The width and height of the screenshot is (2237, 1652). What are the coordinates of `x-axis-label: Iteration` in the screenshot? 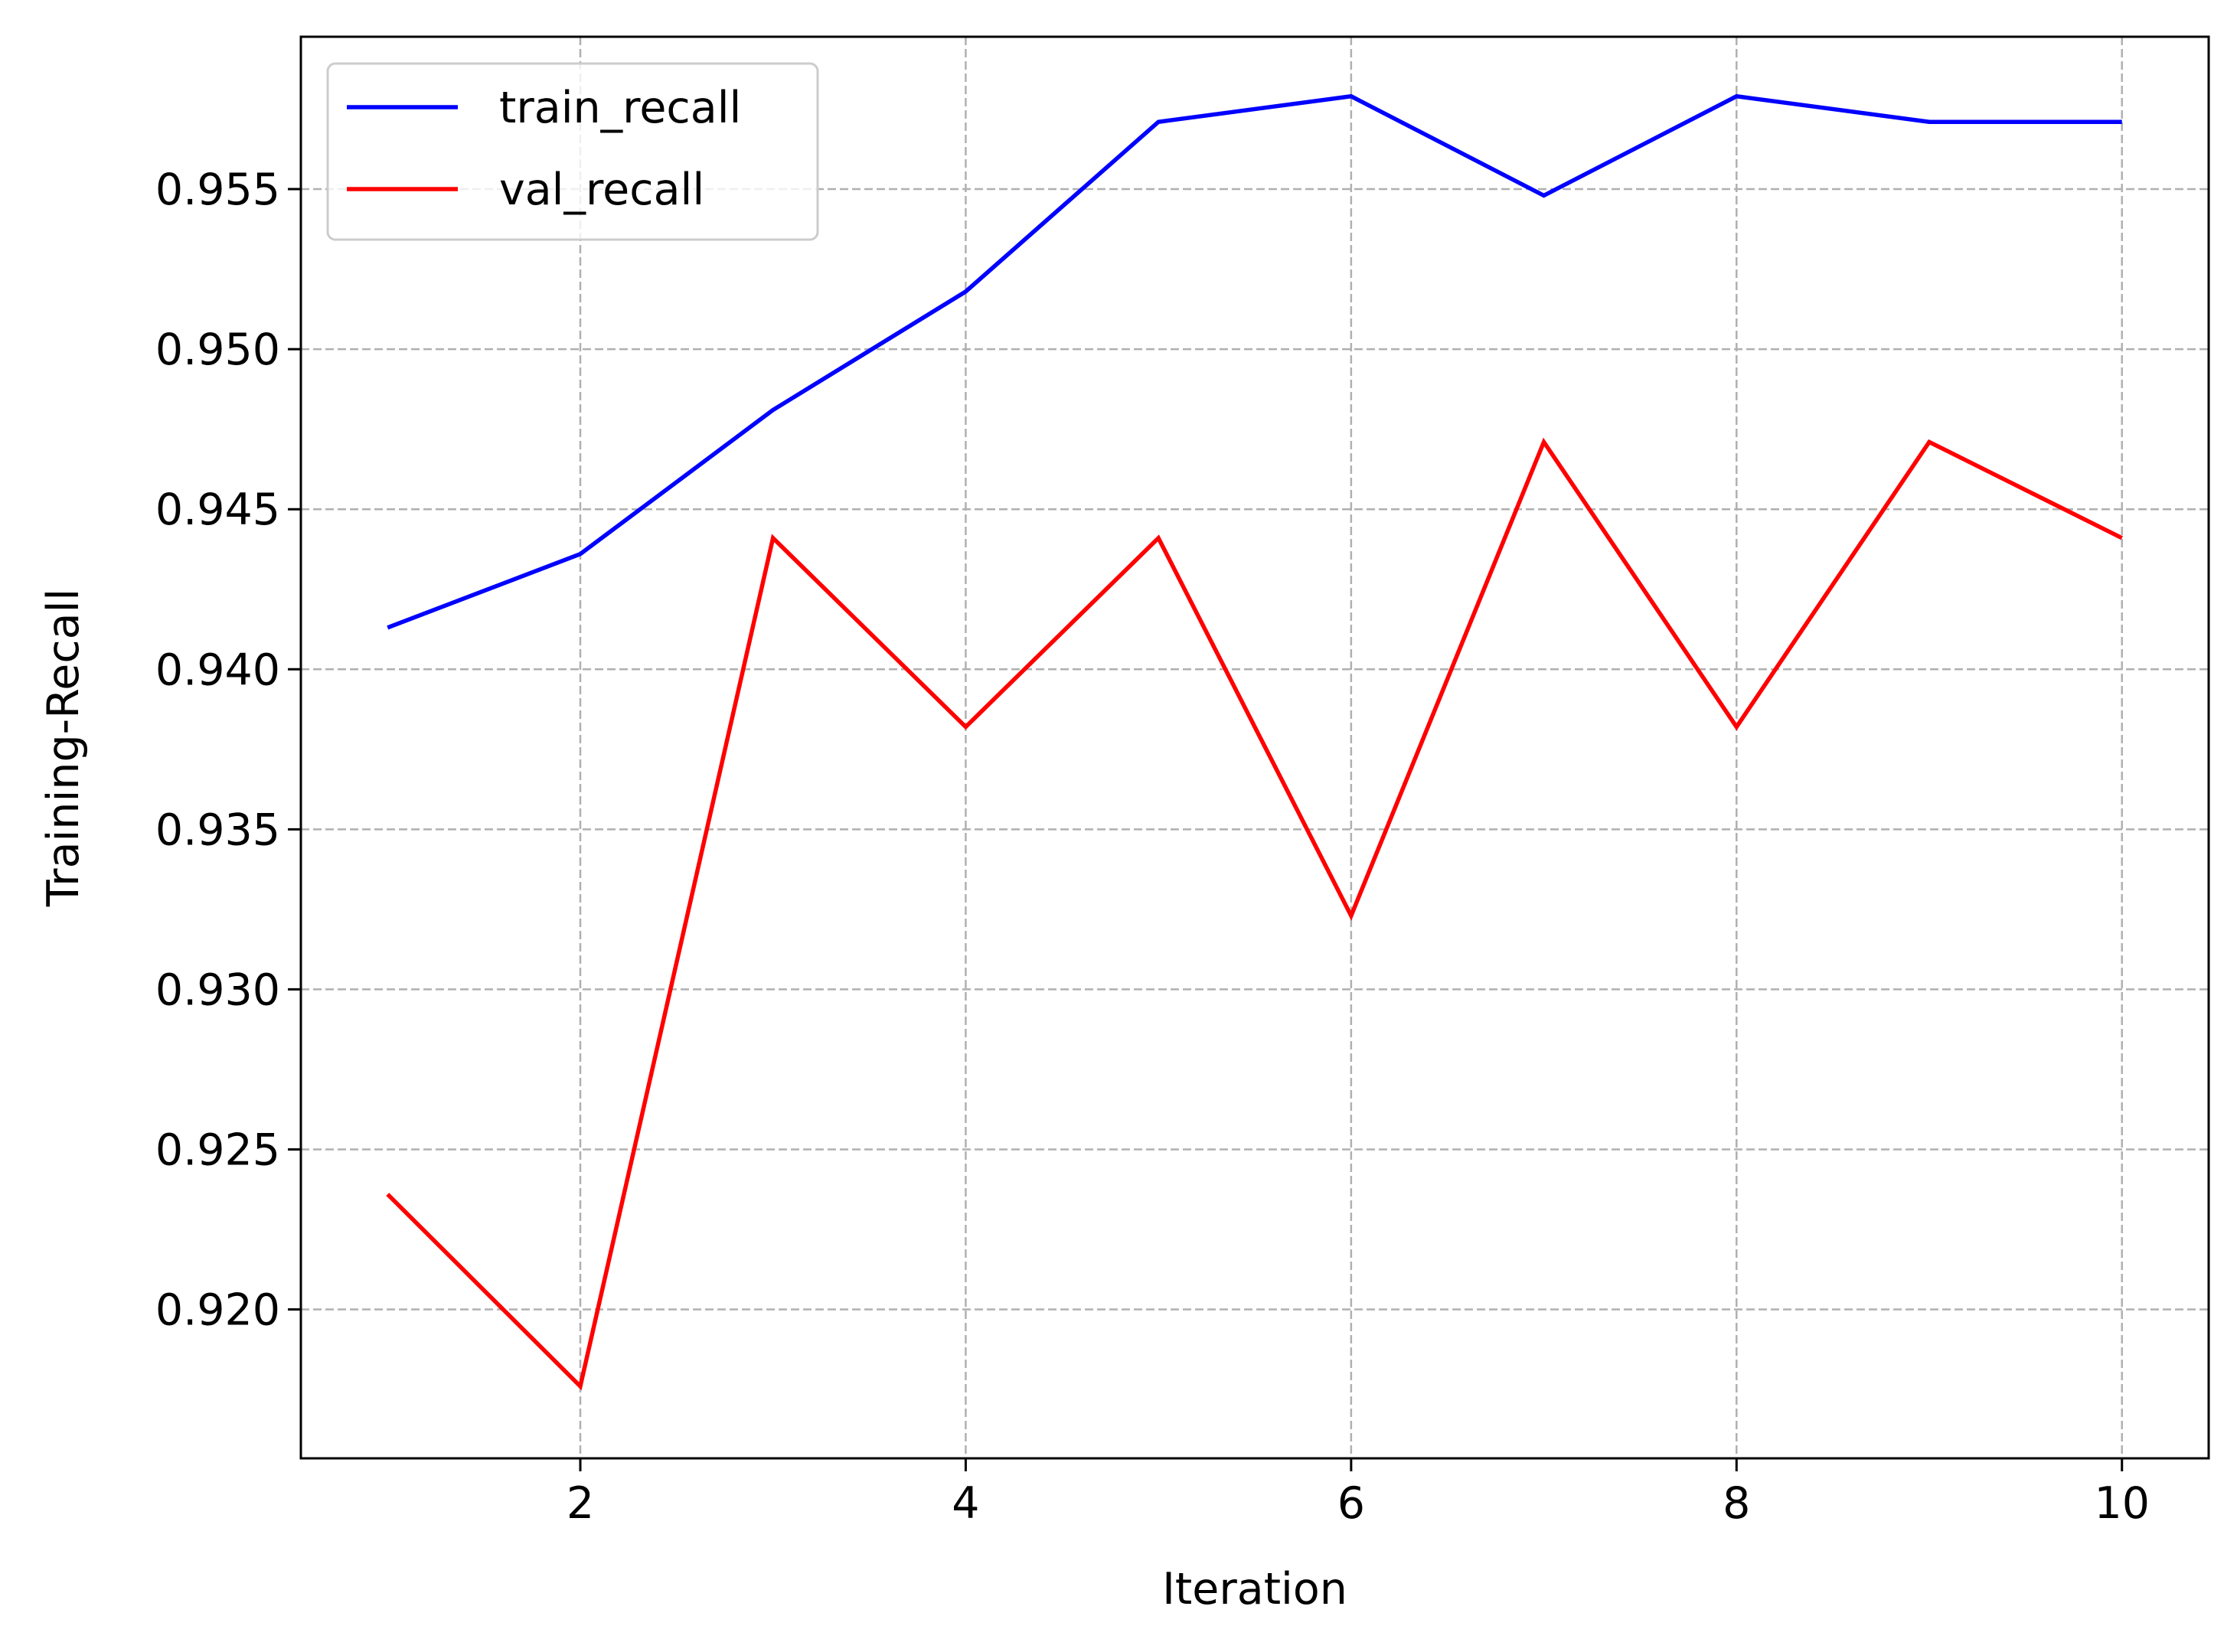 It's located at (1254, 1589).